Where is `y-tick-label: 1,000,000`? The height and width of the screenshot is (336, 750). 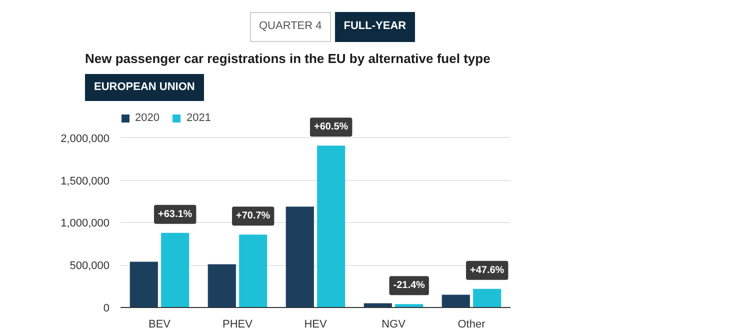
y-tick-label: 1,000,000 is located at coordinates (85, 224).